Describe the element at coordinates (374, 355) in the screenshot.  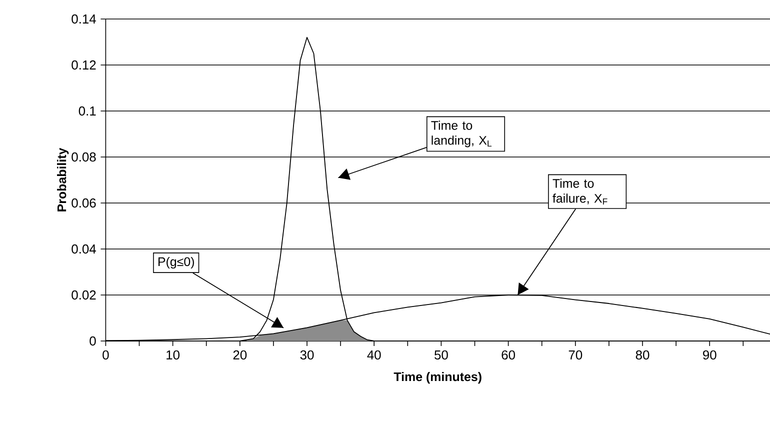
I see `x-tick-label: 40` at that location.